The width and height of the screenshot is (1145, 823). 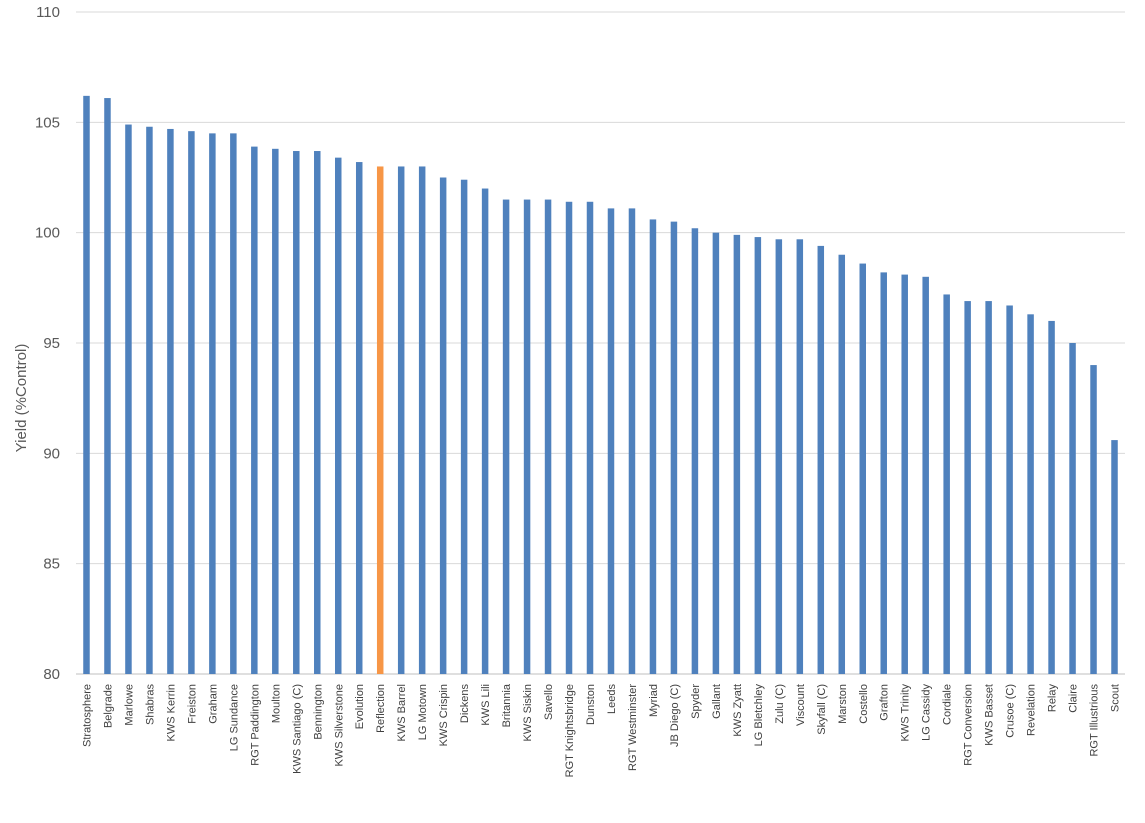 What do you see at coordinates (191, 402) in the screenshot?
I see `bar-freiston` at bounding box center [191, 402].